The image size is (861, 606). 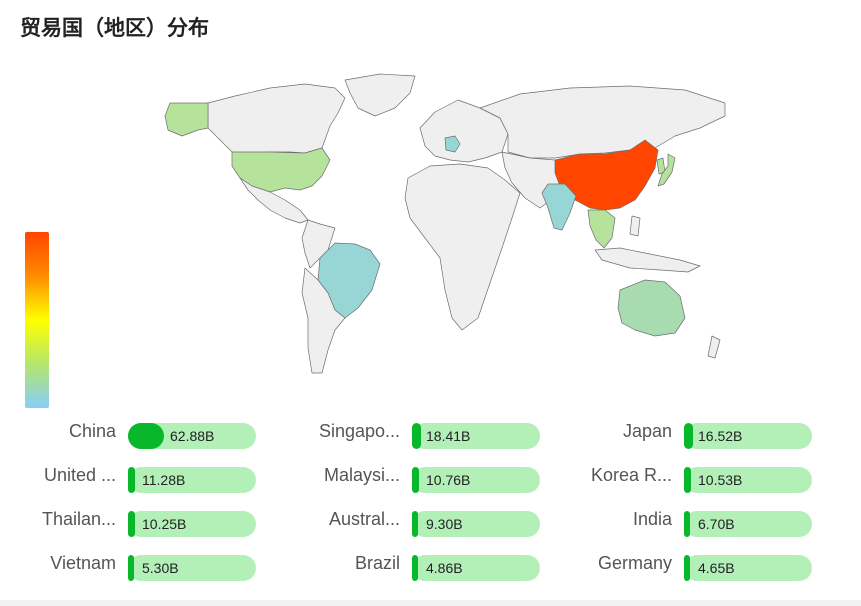 I want to click on map-region-africa, so click(x=462, y=247).